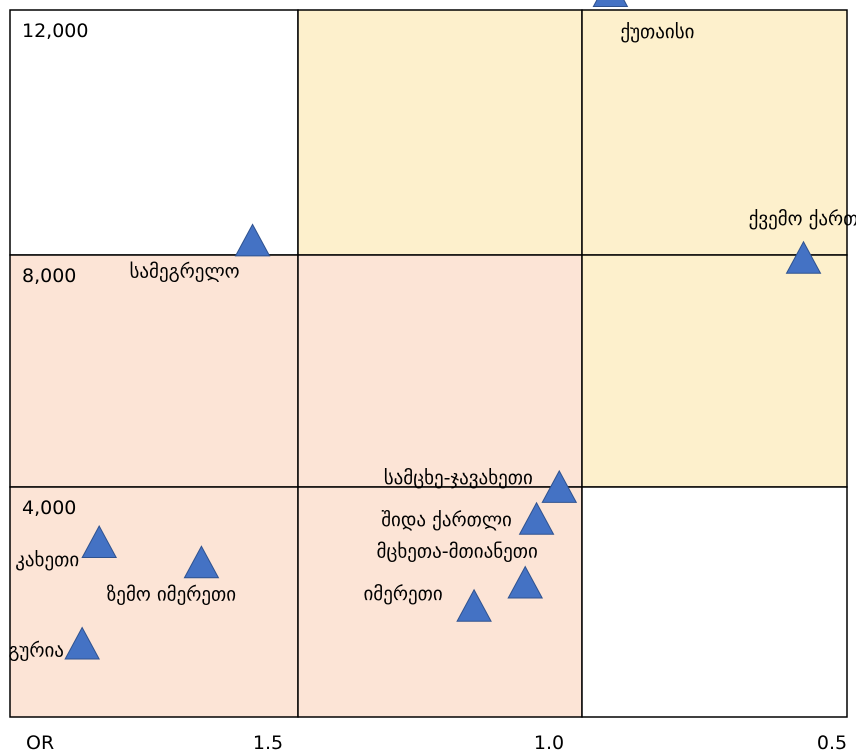 The image size is (856, 754). I want to click on data-point-label: ქვემო ქართლი, so click(802, 219).